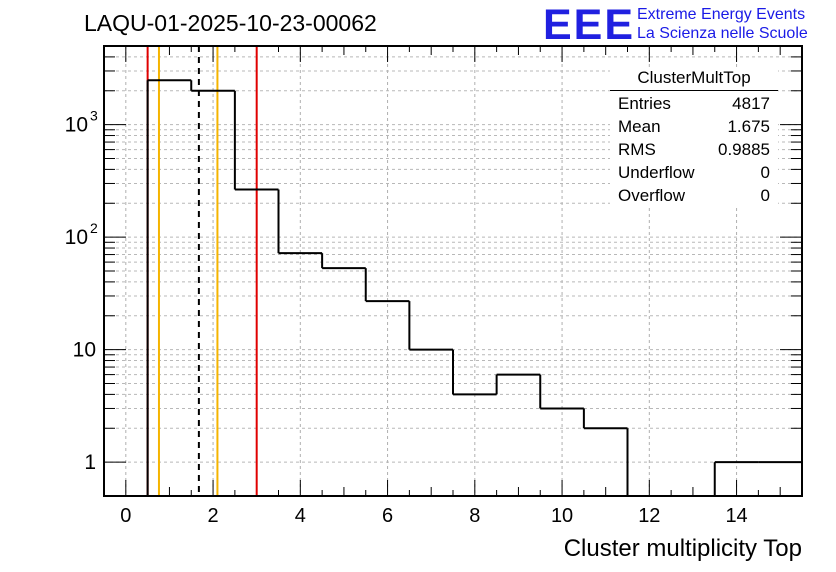  What do you see at coordinates (721, 14) in the screenshot?
I see `logo-line-1: Extreme Energy Events` at bounding box center [721, 14].